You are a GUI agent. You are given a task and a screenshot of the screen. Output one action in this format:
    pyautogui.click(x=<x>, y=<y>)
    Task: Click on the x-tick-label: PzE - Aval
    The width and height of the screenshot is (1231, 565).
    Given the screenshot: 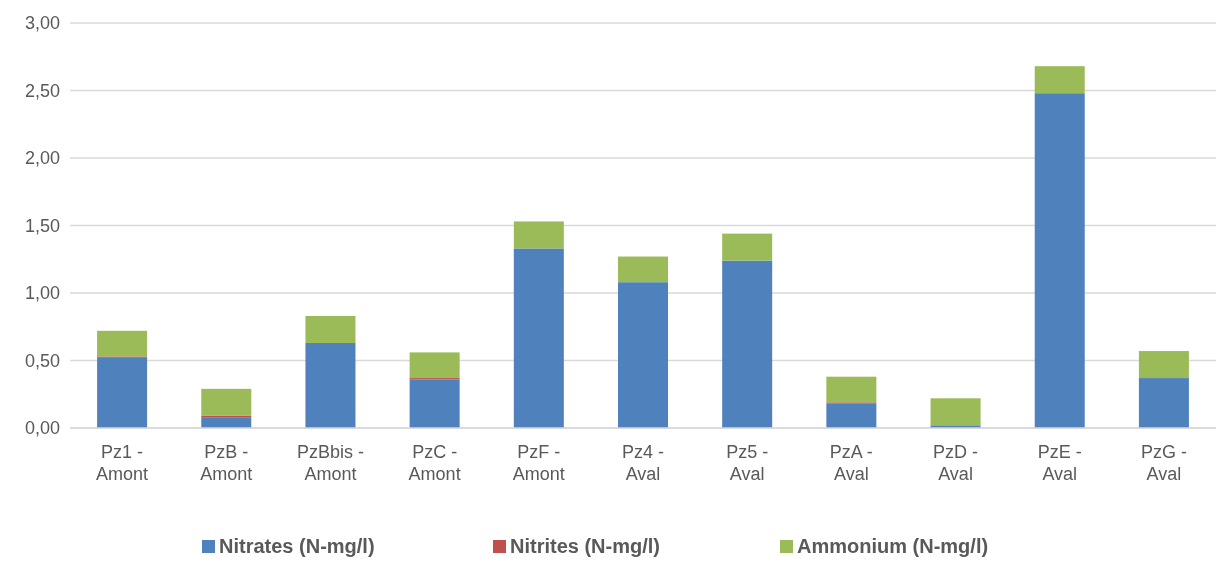 What is the action you would take?
    pyautogui.click(x=1059, y=463)
    